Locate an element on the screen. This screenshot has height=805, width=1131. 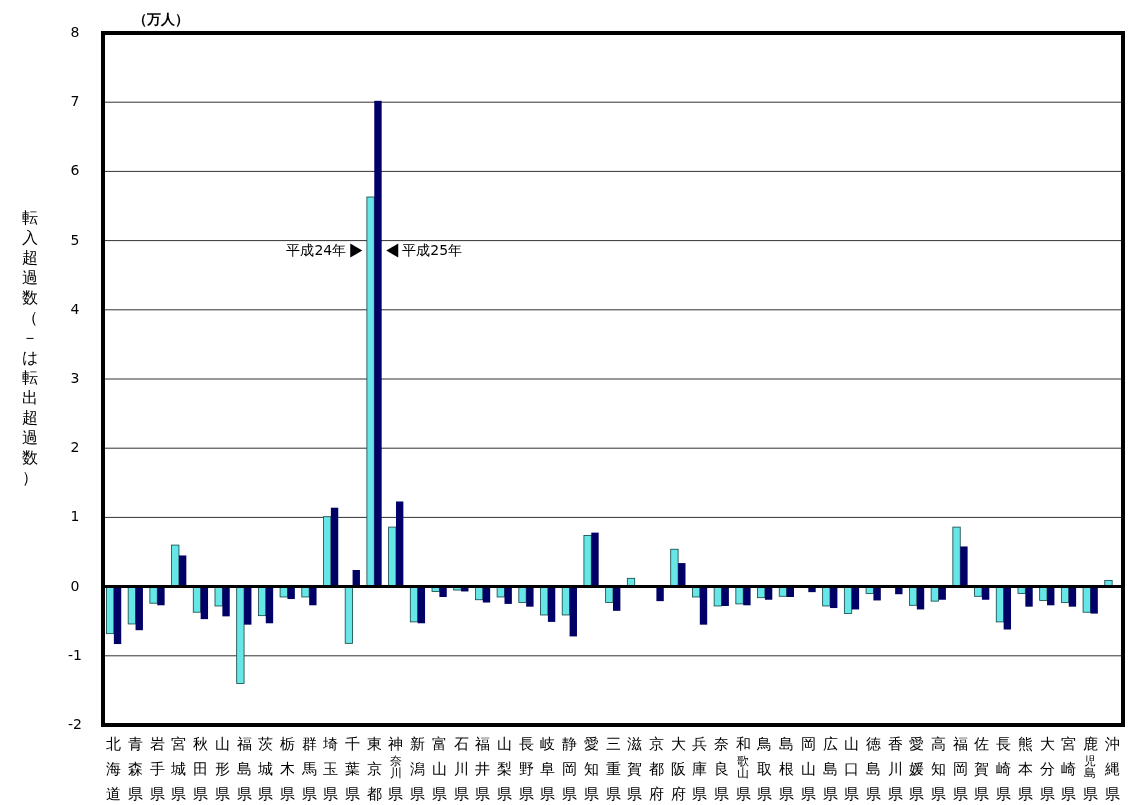
x-tick-label: 島根県 is located at coordinates (787, 769).